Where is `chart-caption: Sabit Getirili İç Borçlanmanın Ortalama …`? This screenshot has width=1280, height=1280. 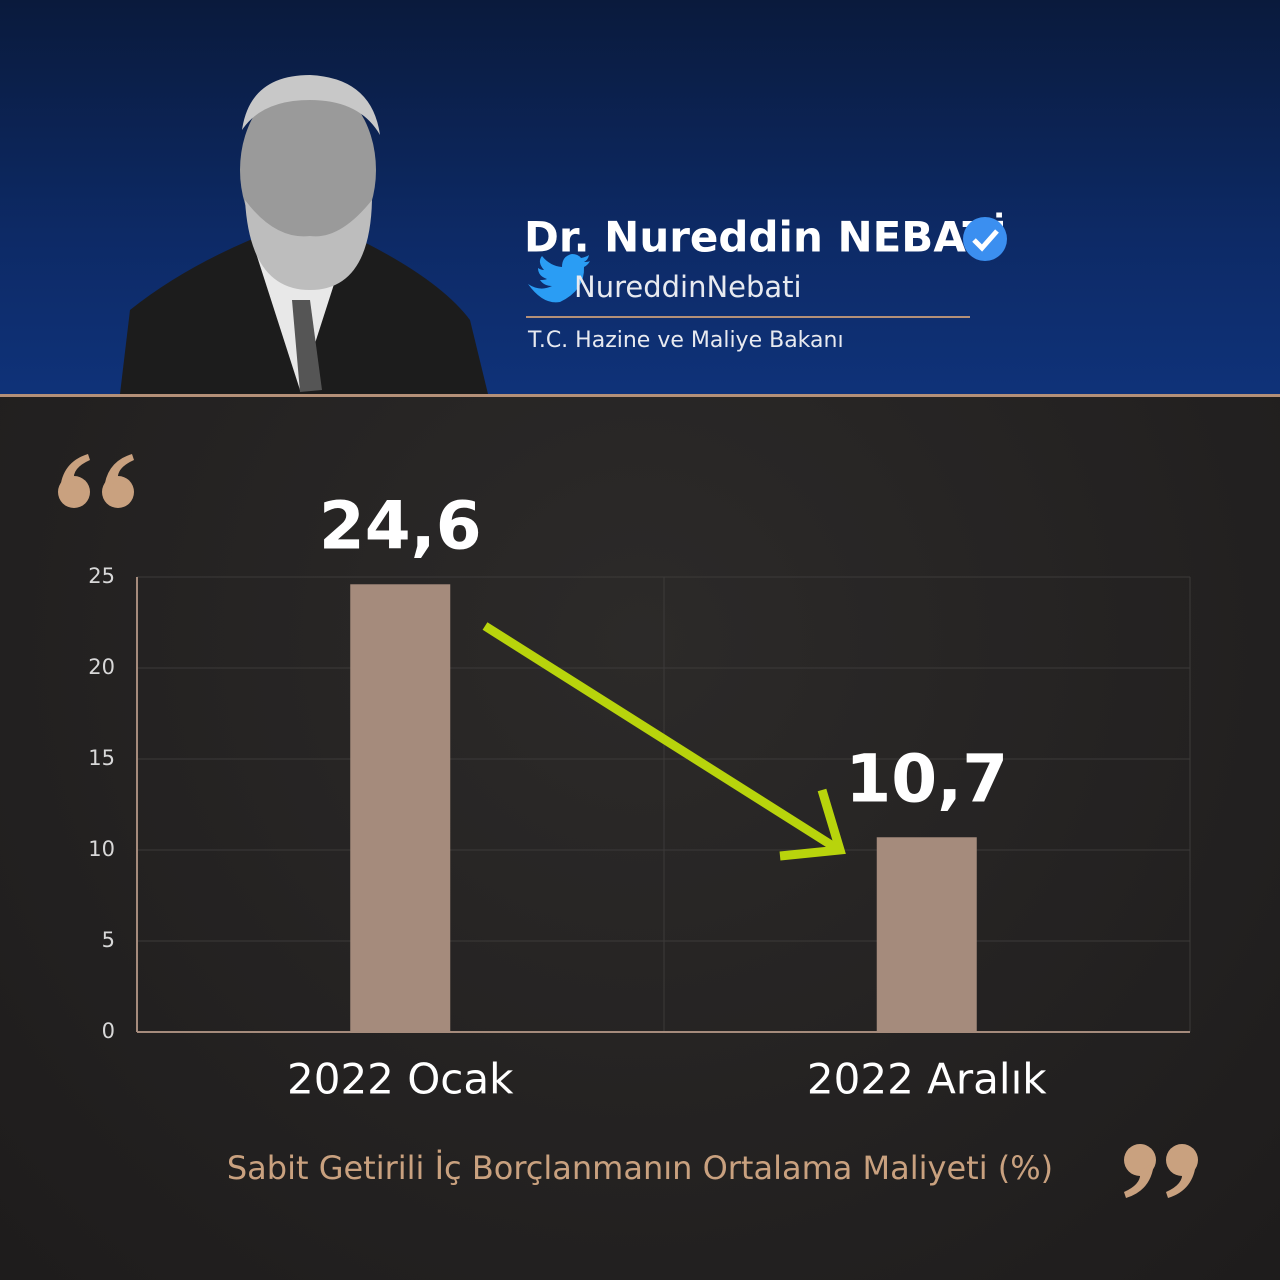 chart-caption: Sabit Getirili İç Borçlanmanın Ortalama … is located at coordinates (640, 1168).